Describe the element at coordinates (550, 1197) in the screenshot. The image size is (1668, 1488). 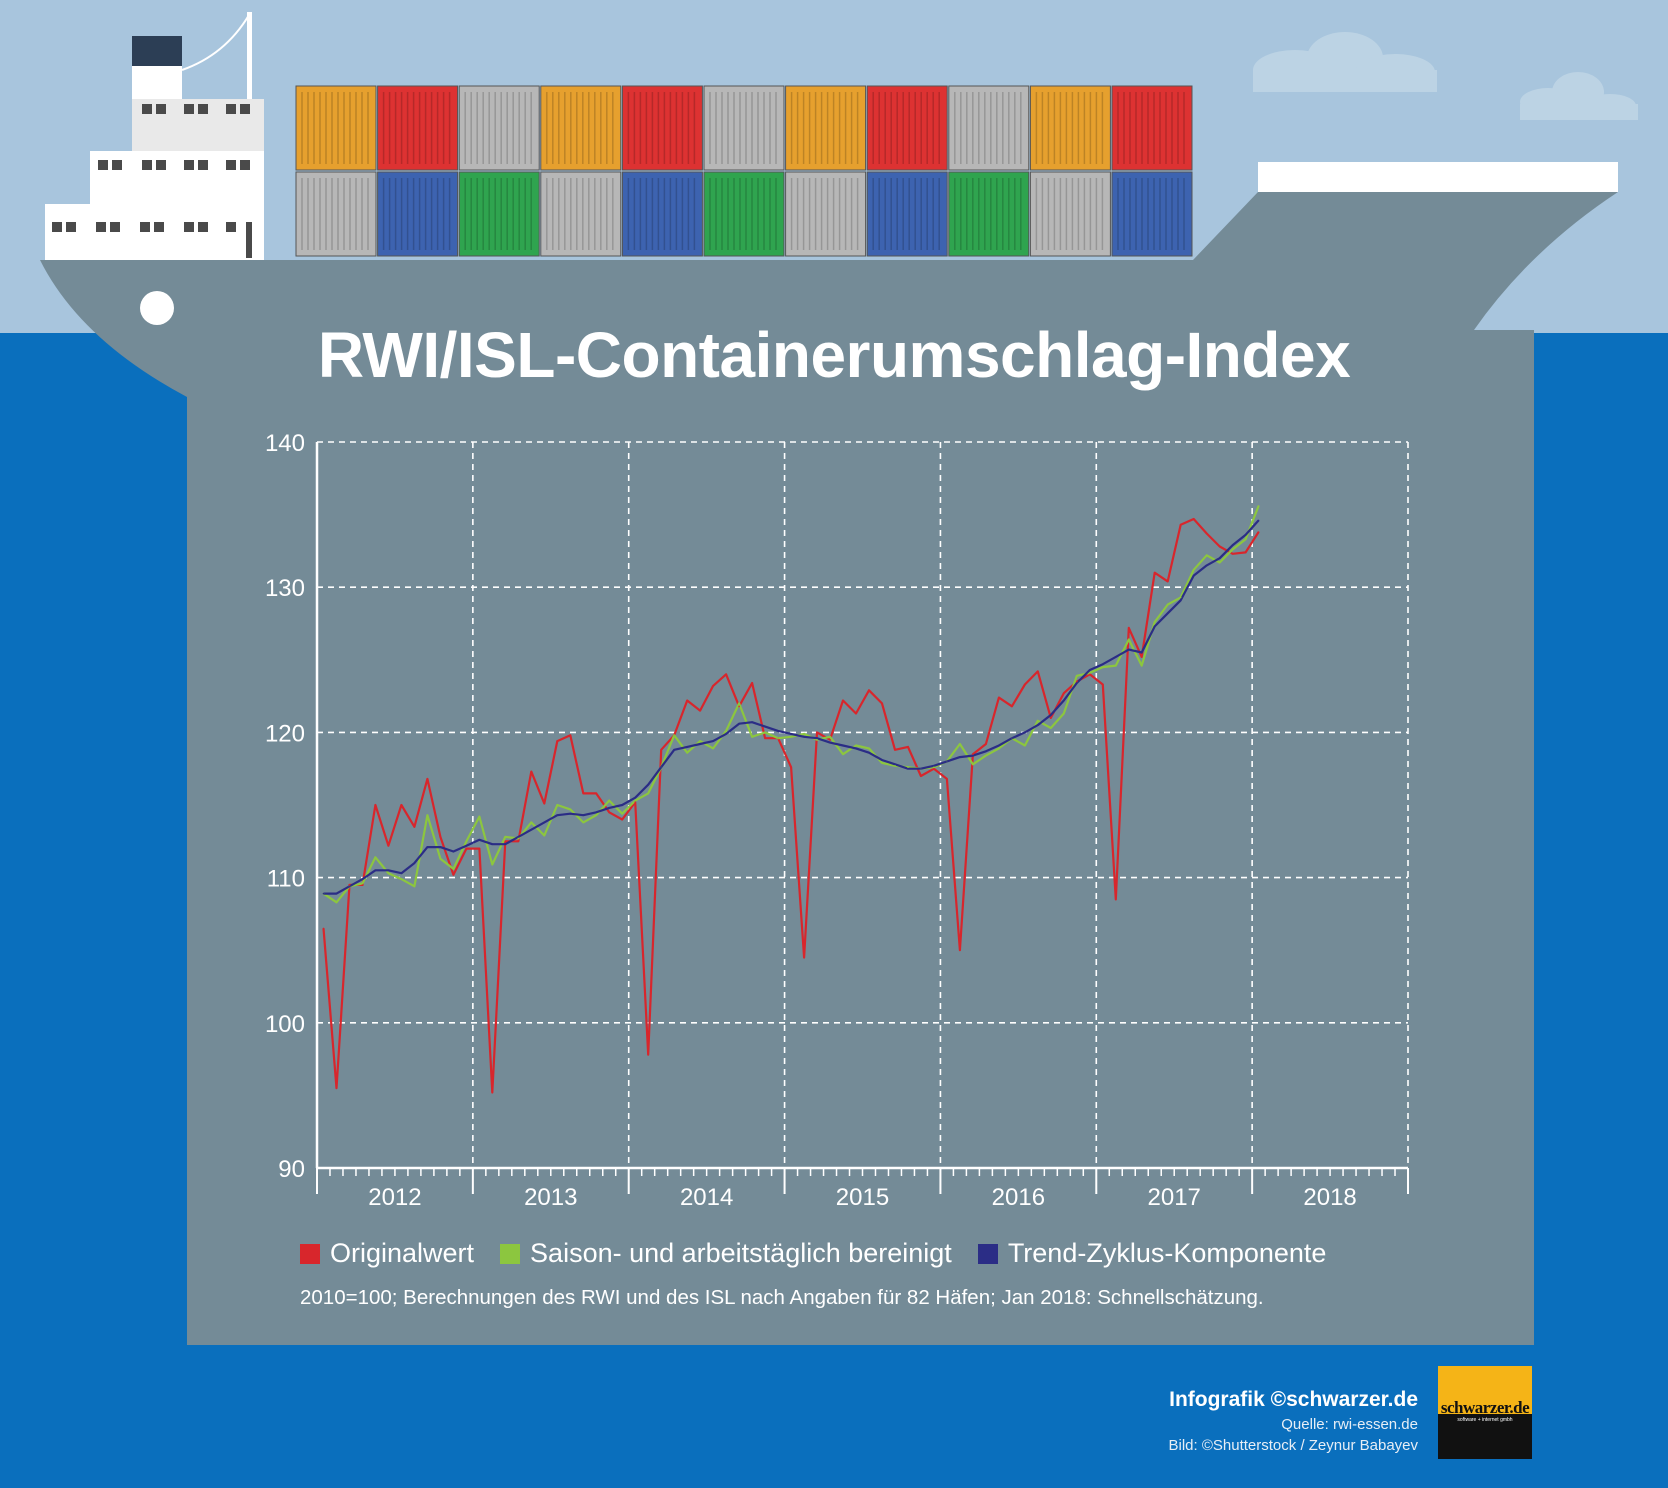
I see `x-tick-label: 2013` at that location.